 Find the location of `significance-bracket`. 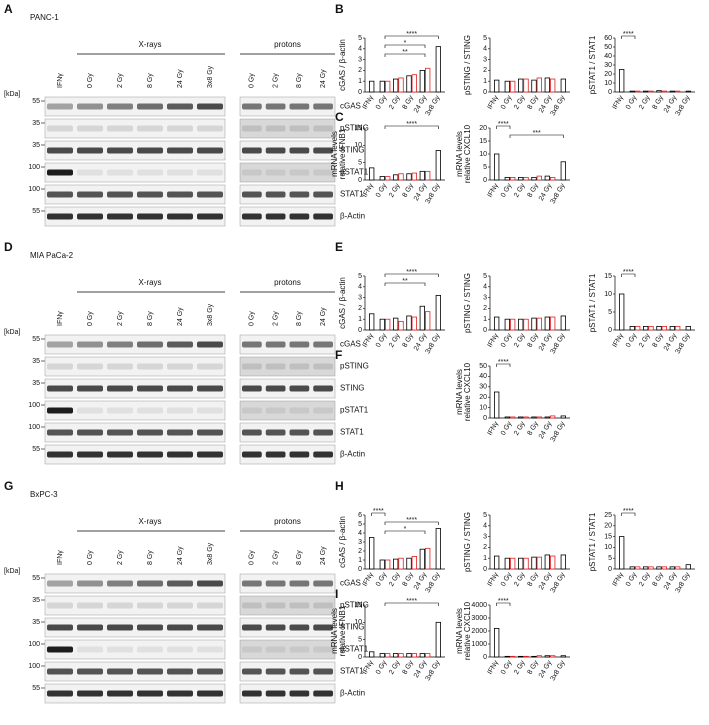

significance-bracket is located at coordinates (503, 604).